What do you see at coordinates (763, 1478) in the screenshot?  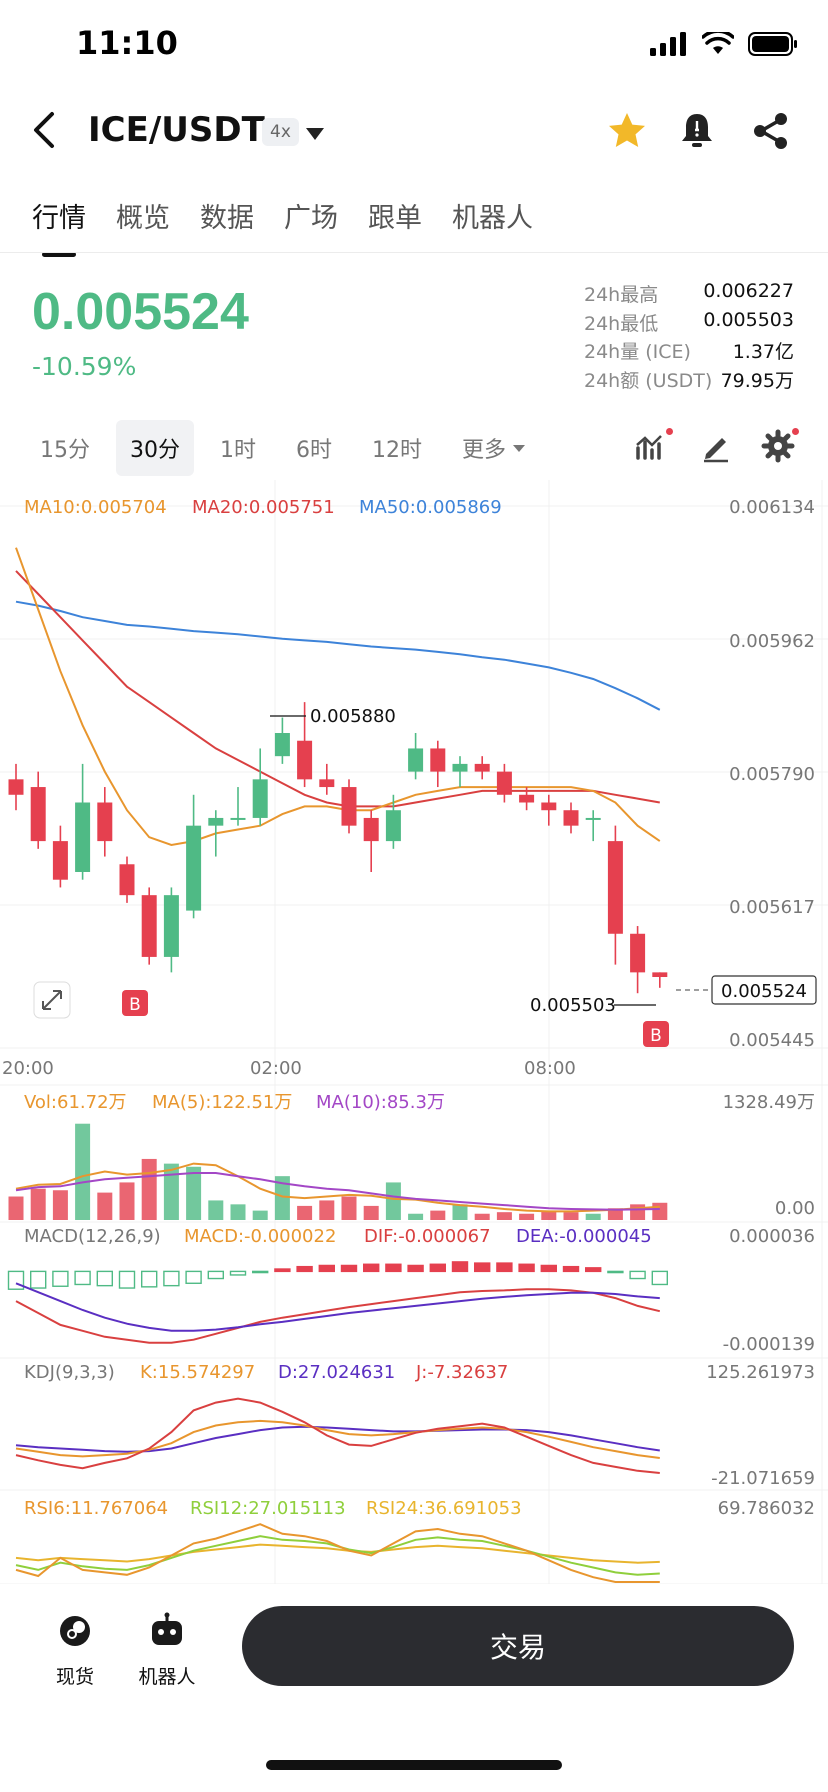 I see `kdj-y-bottom: -21.071659` at bounding box center [763, 1478].